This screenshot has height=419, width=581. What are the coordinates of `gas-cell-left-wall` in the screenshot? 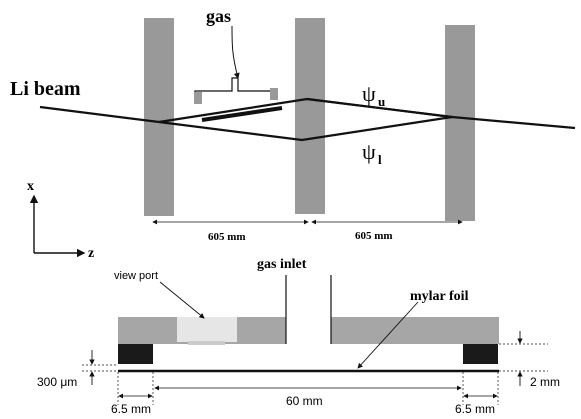 It's located at (198, 98).